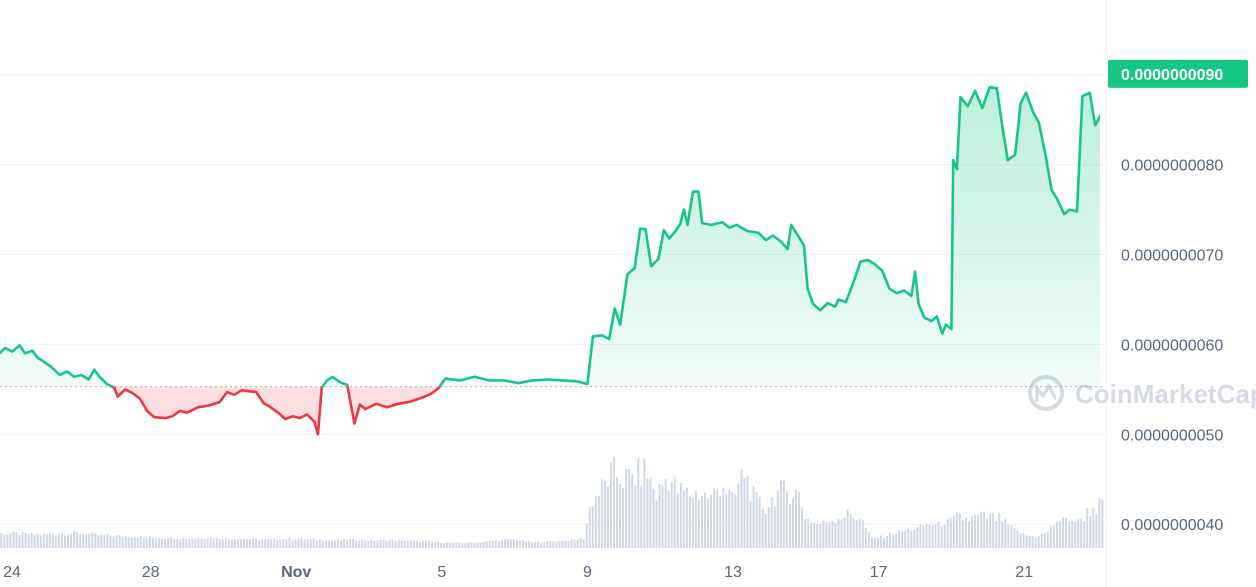 The width and height of the screenshot is (1256, 587). What do you see at coordinates (275, 411) in the screenshot?
I see `price-line-down` at bounding box center [275, 411].